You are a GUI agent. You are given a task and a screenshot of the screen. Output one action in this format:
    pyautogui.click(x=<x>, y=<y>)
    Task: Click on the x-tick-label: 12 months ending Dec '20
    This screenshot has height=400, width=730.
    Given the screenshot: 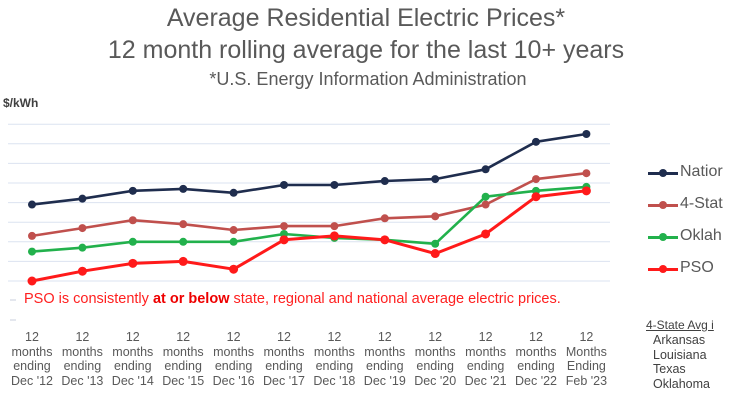 What is the action you would take?
    pyautogui.click(x=435, y=359)
    